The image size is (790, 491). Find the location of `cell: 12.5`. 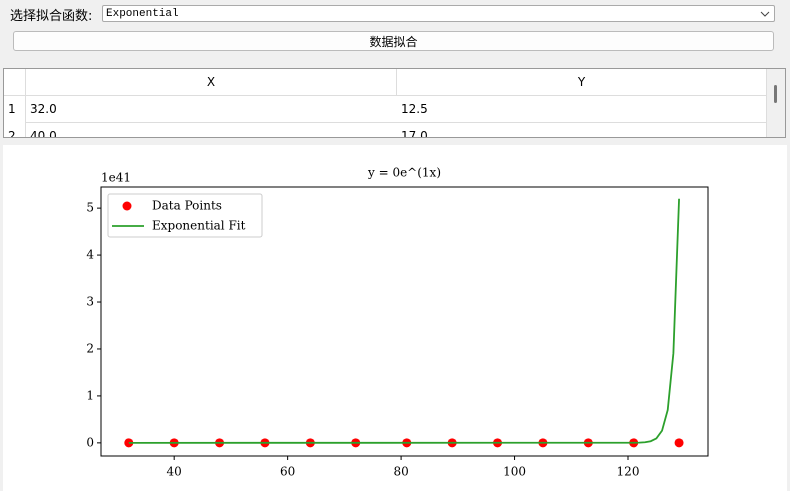

cell: 12.5 is located at coordinates (582, 109).